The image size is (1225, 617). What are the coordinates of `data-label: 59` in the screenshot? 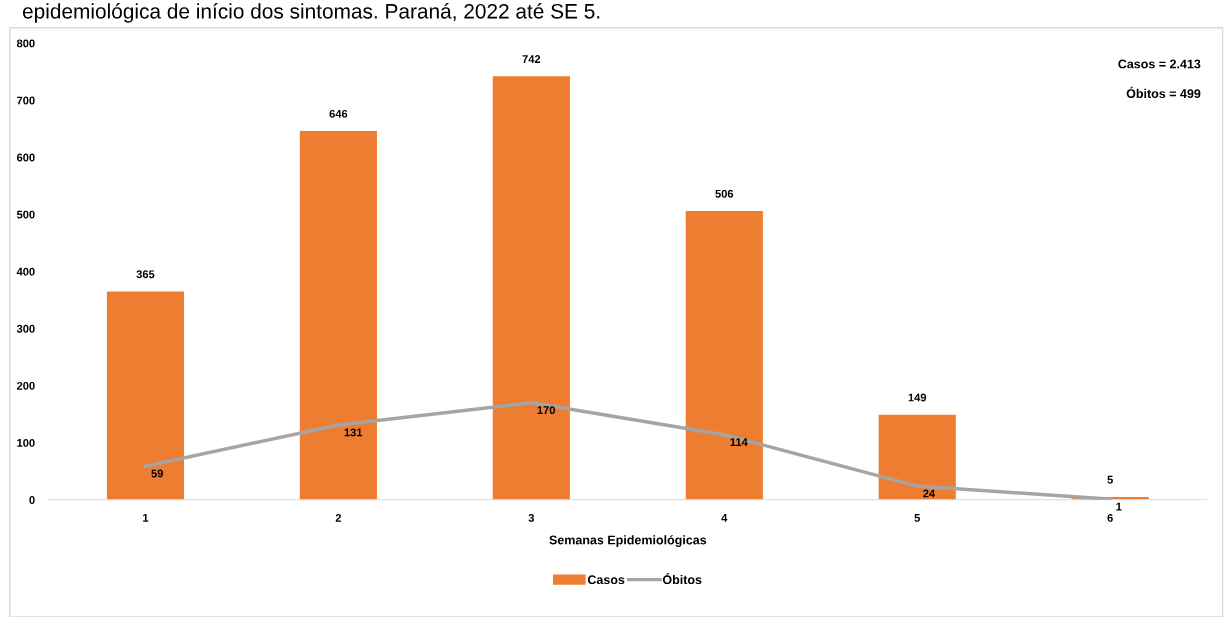 It's located at (157, 473).